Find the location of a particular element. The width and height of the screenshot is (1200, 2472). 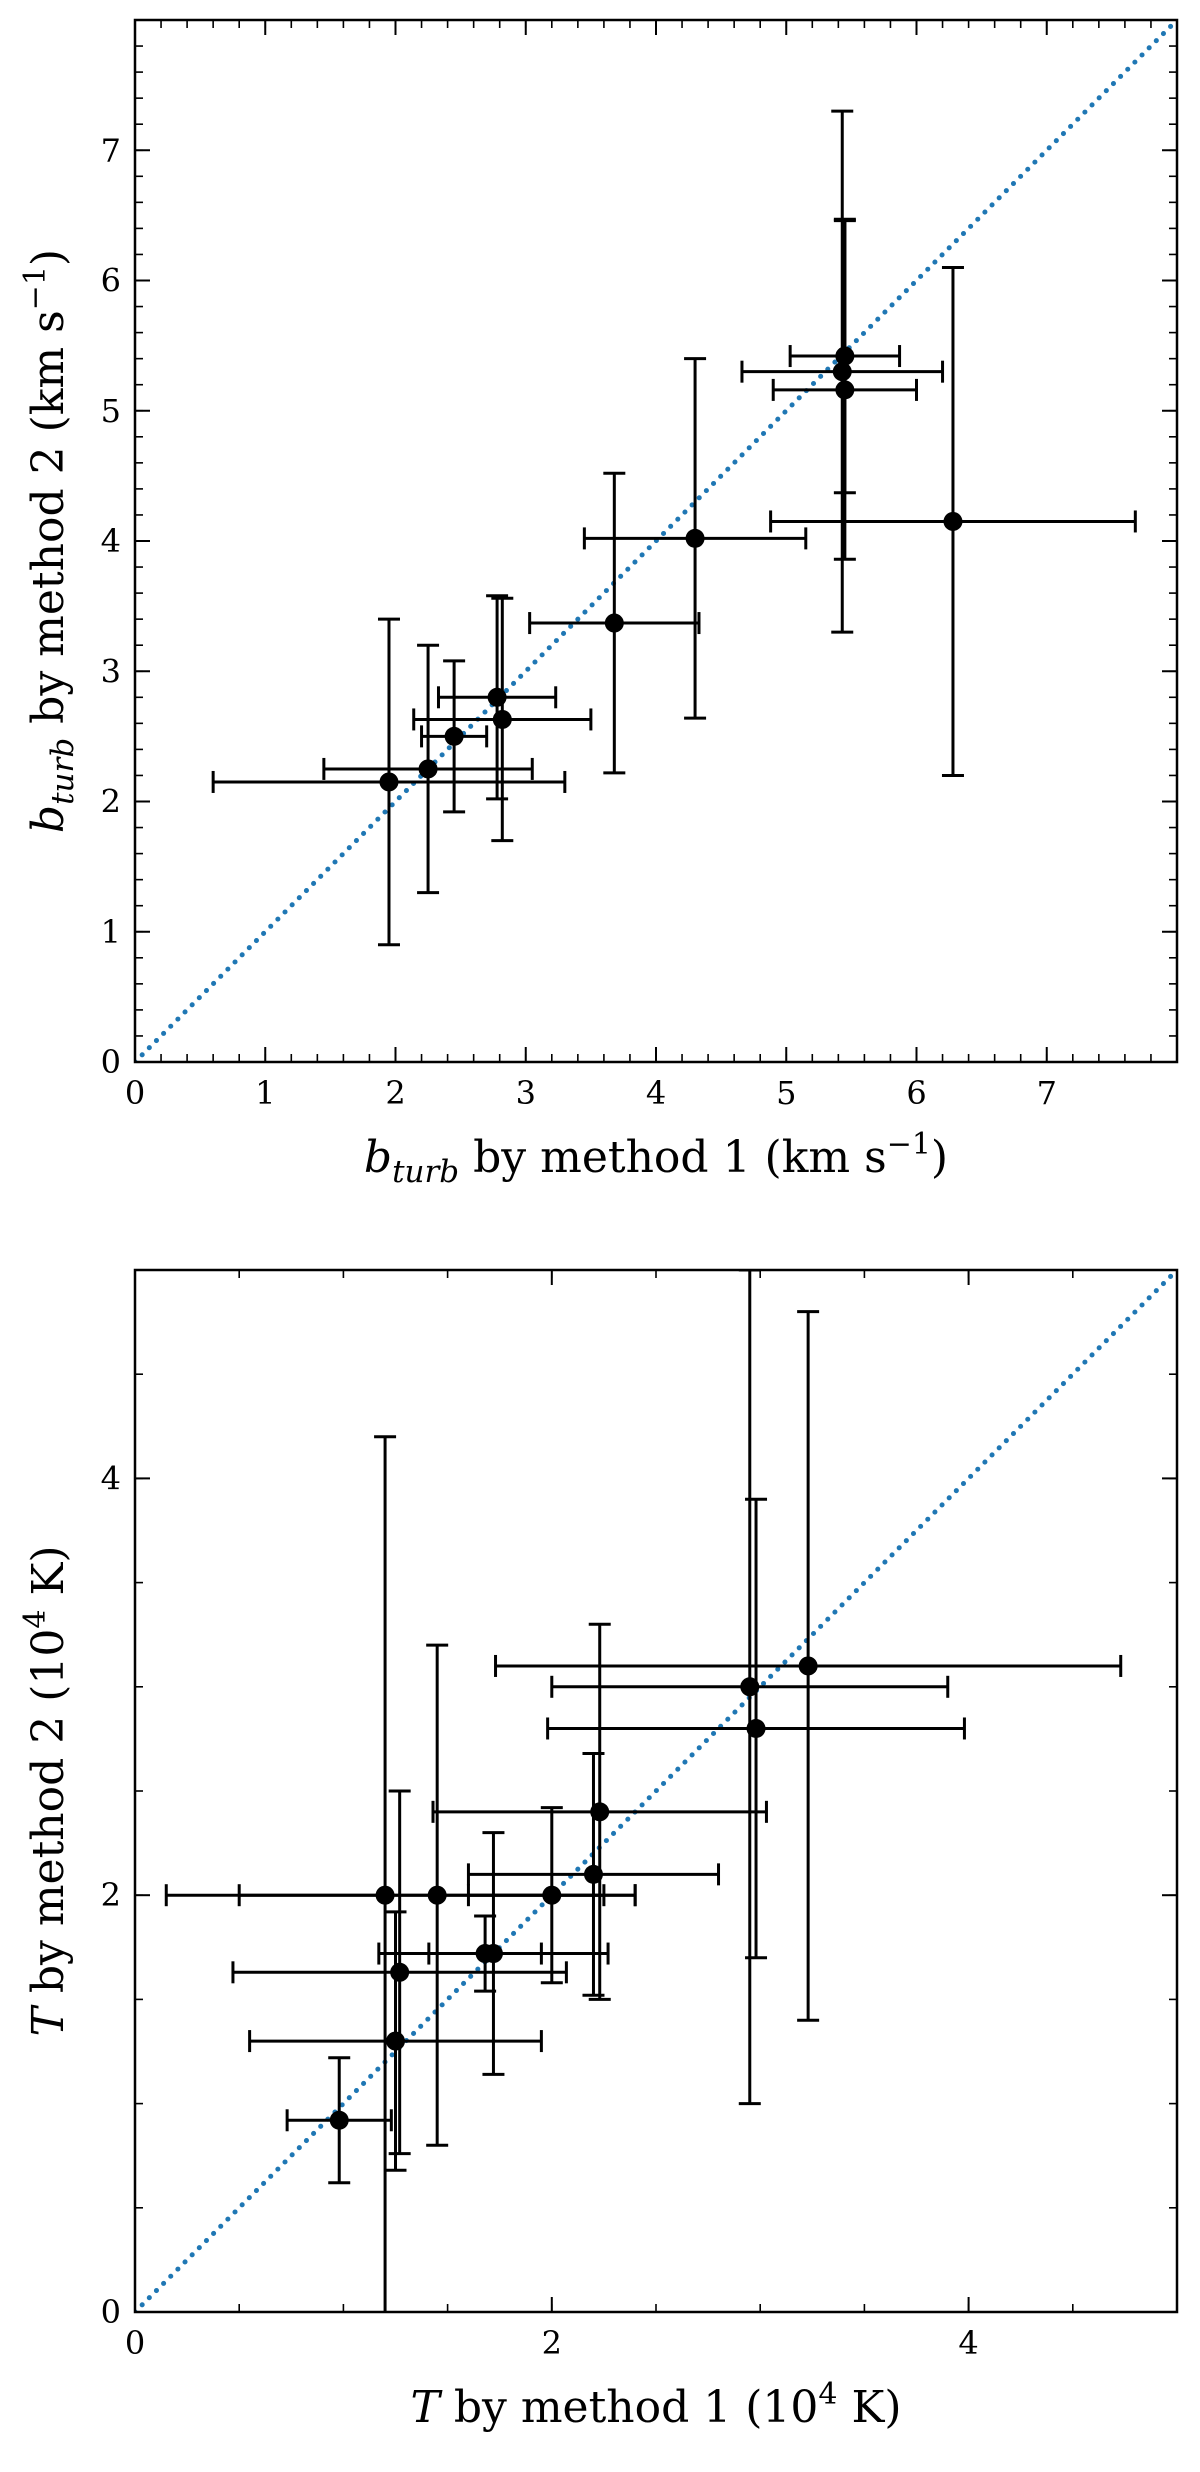

y-tick-label: 6 is located at coordinates (111, 281).